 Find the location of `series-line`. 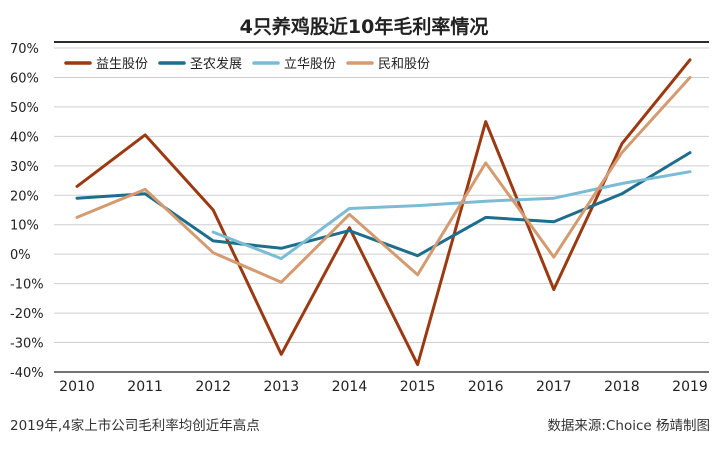

series-line is located at coordinates (451, 215).